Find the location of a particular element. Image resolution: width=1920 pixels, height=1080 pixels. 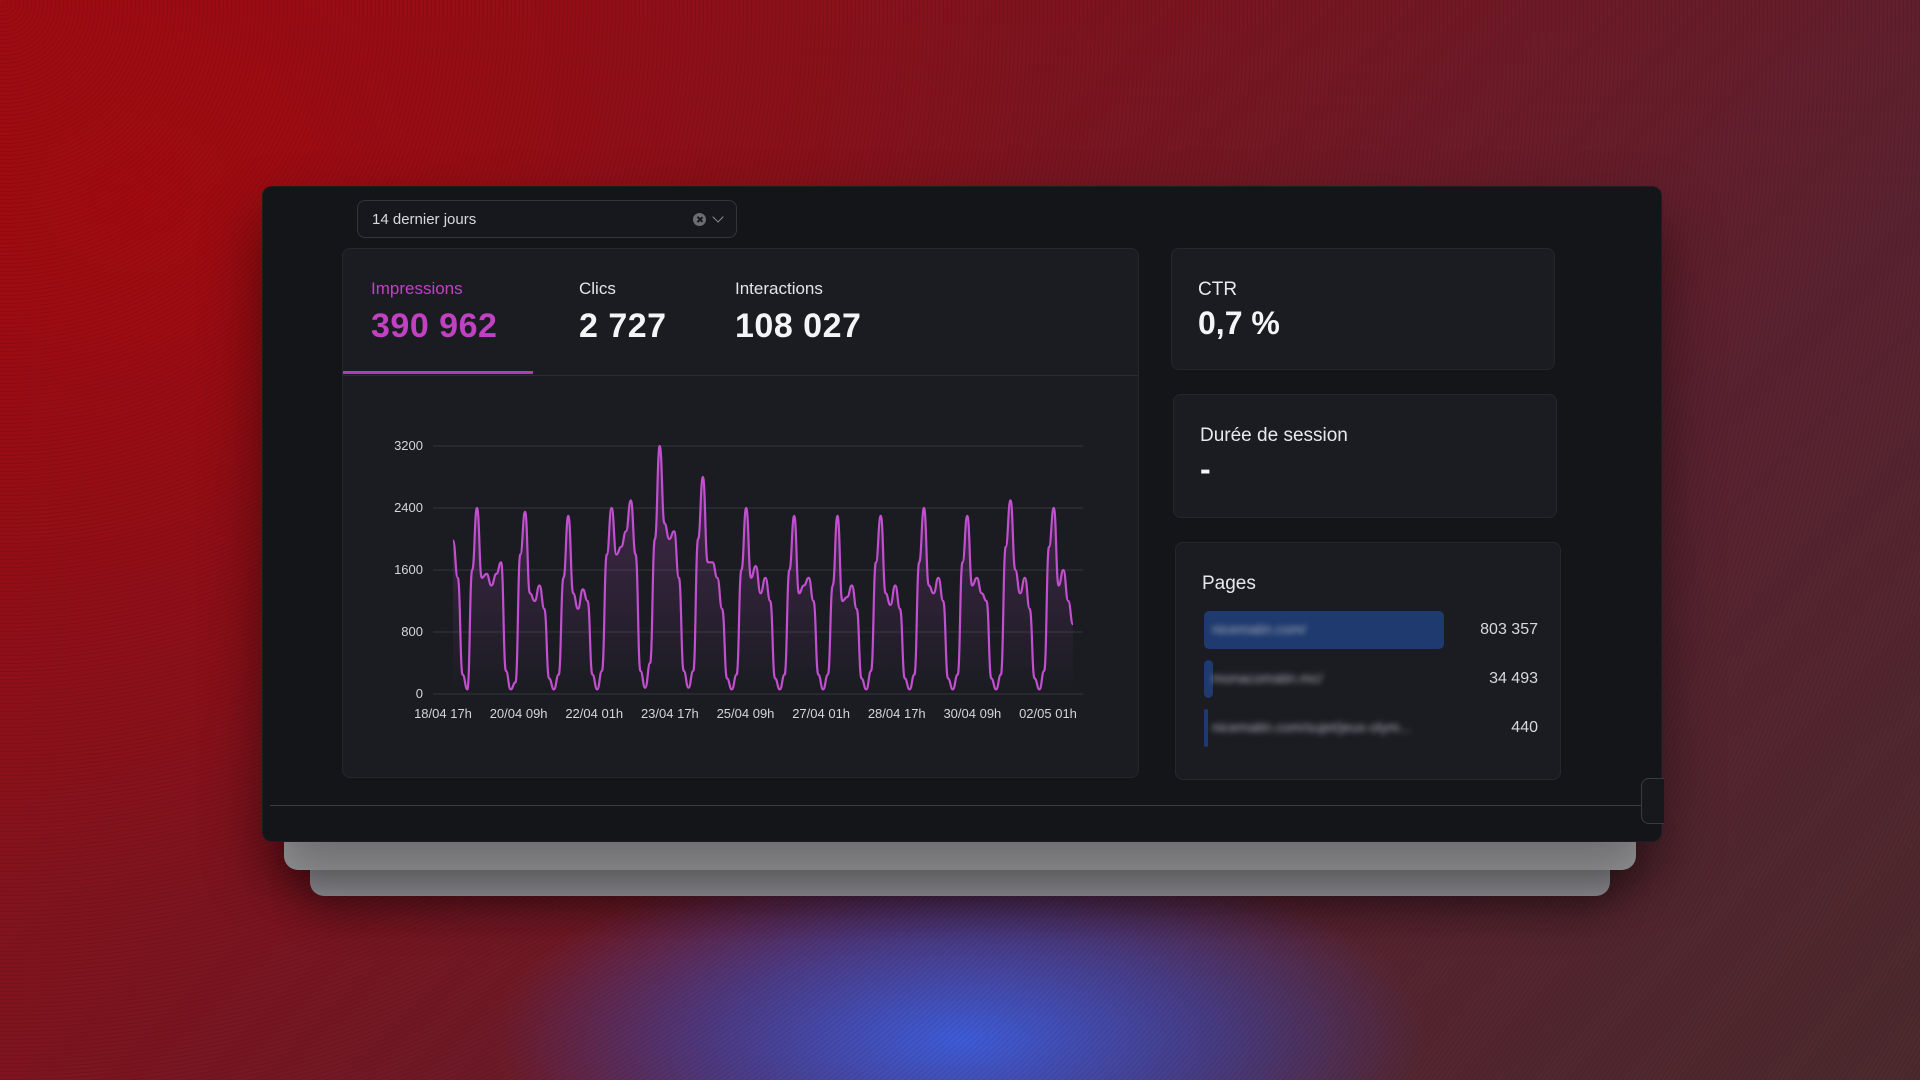

tab-clics: Clics 2 727 is located at coordinates (623, 312).